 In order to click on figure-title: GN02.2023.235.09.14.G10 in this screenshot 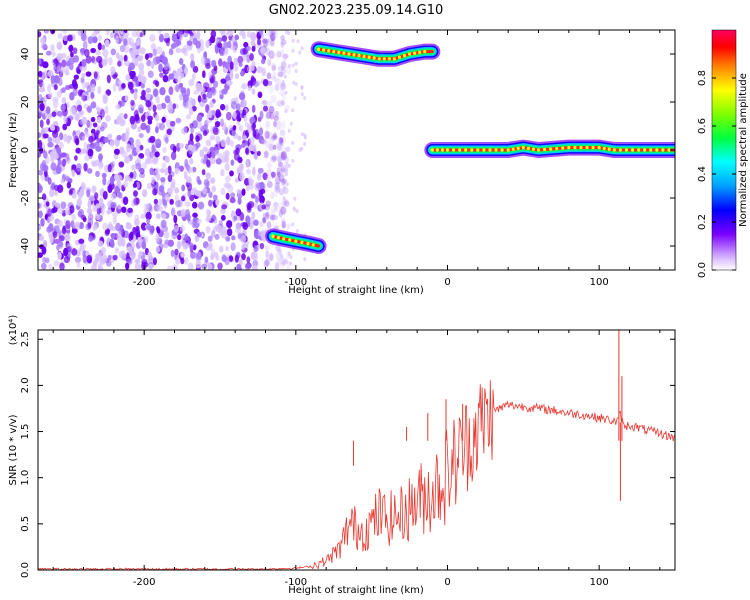, I will do `click(356, 10)`.